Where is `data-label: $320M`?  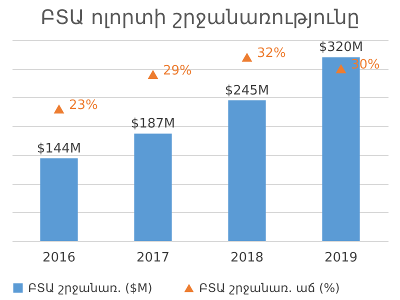 data-label: $320M is located at coordinates (341, 48).